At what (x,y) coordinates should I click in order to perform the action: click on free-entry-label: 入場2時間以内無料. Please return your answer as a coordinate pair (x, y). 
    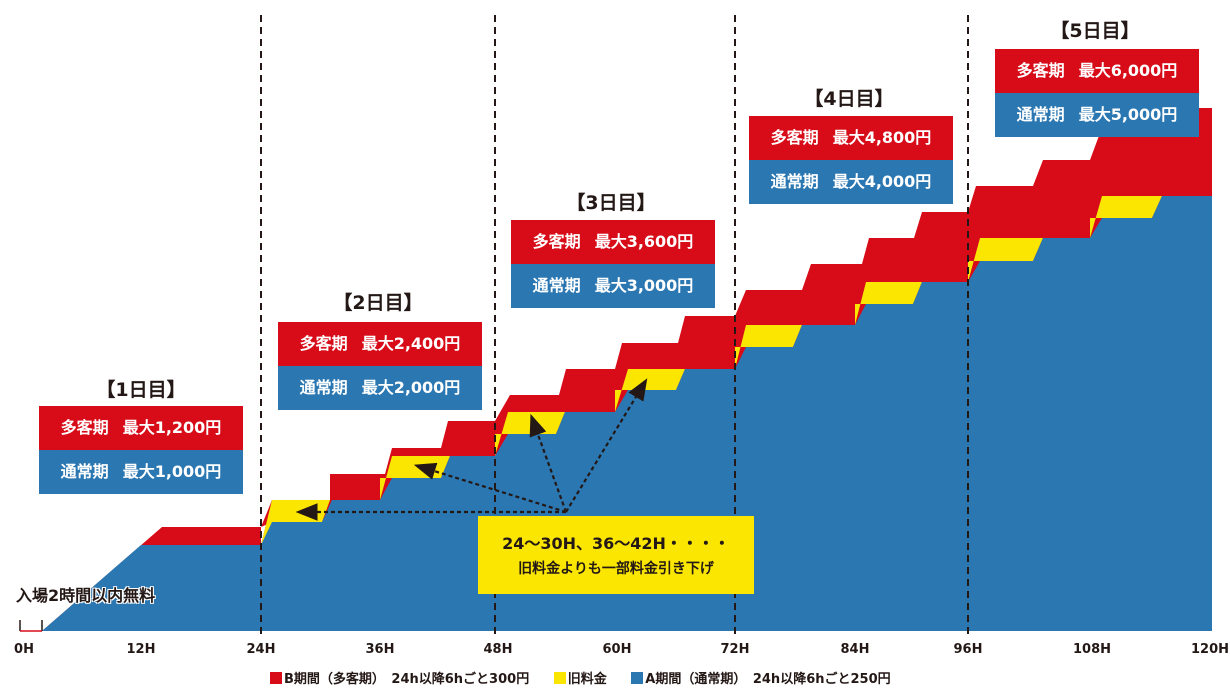
    Looking at the image, I should click on (86, 595).